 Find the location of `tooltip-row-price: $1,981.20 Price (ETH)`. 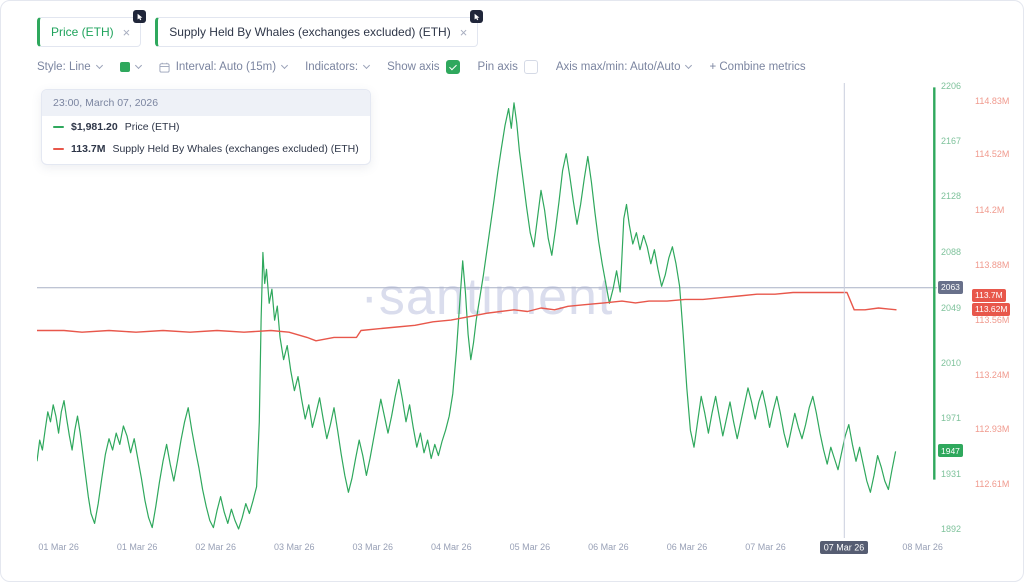

tooltip-row-price: $1,981.20 Price (ETH) is located at coordinates (206, 127).